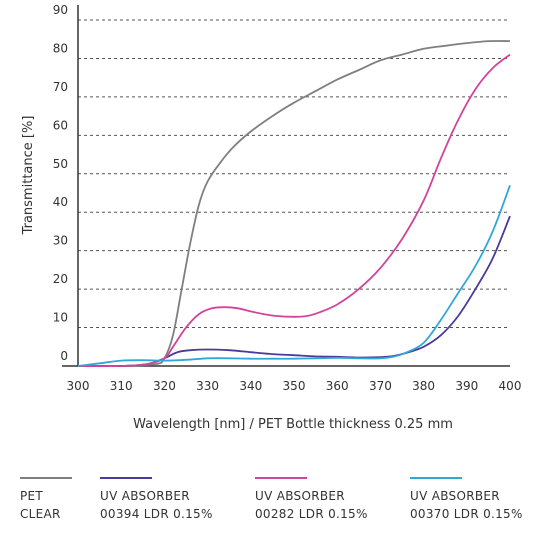  Describe the element at coordinates (60, 87) in the screenshot. I see `y-tick-label: 70` at that location.